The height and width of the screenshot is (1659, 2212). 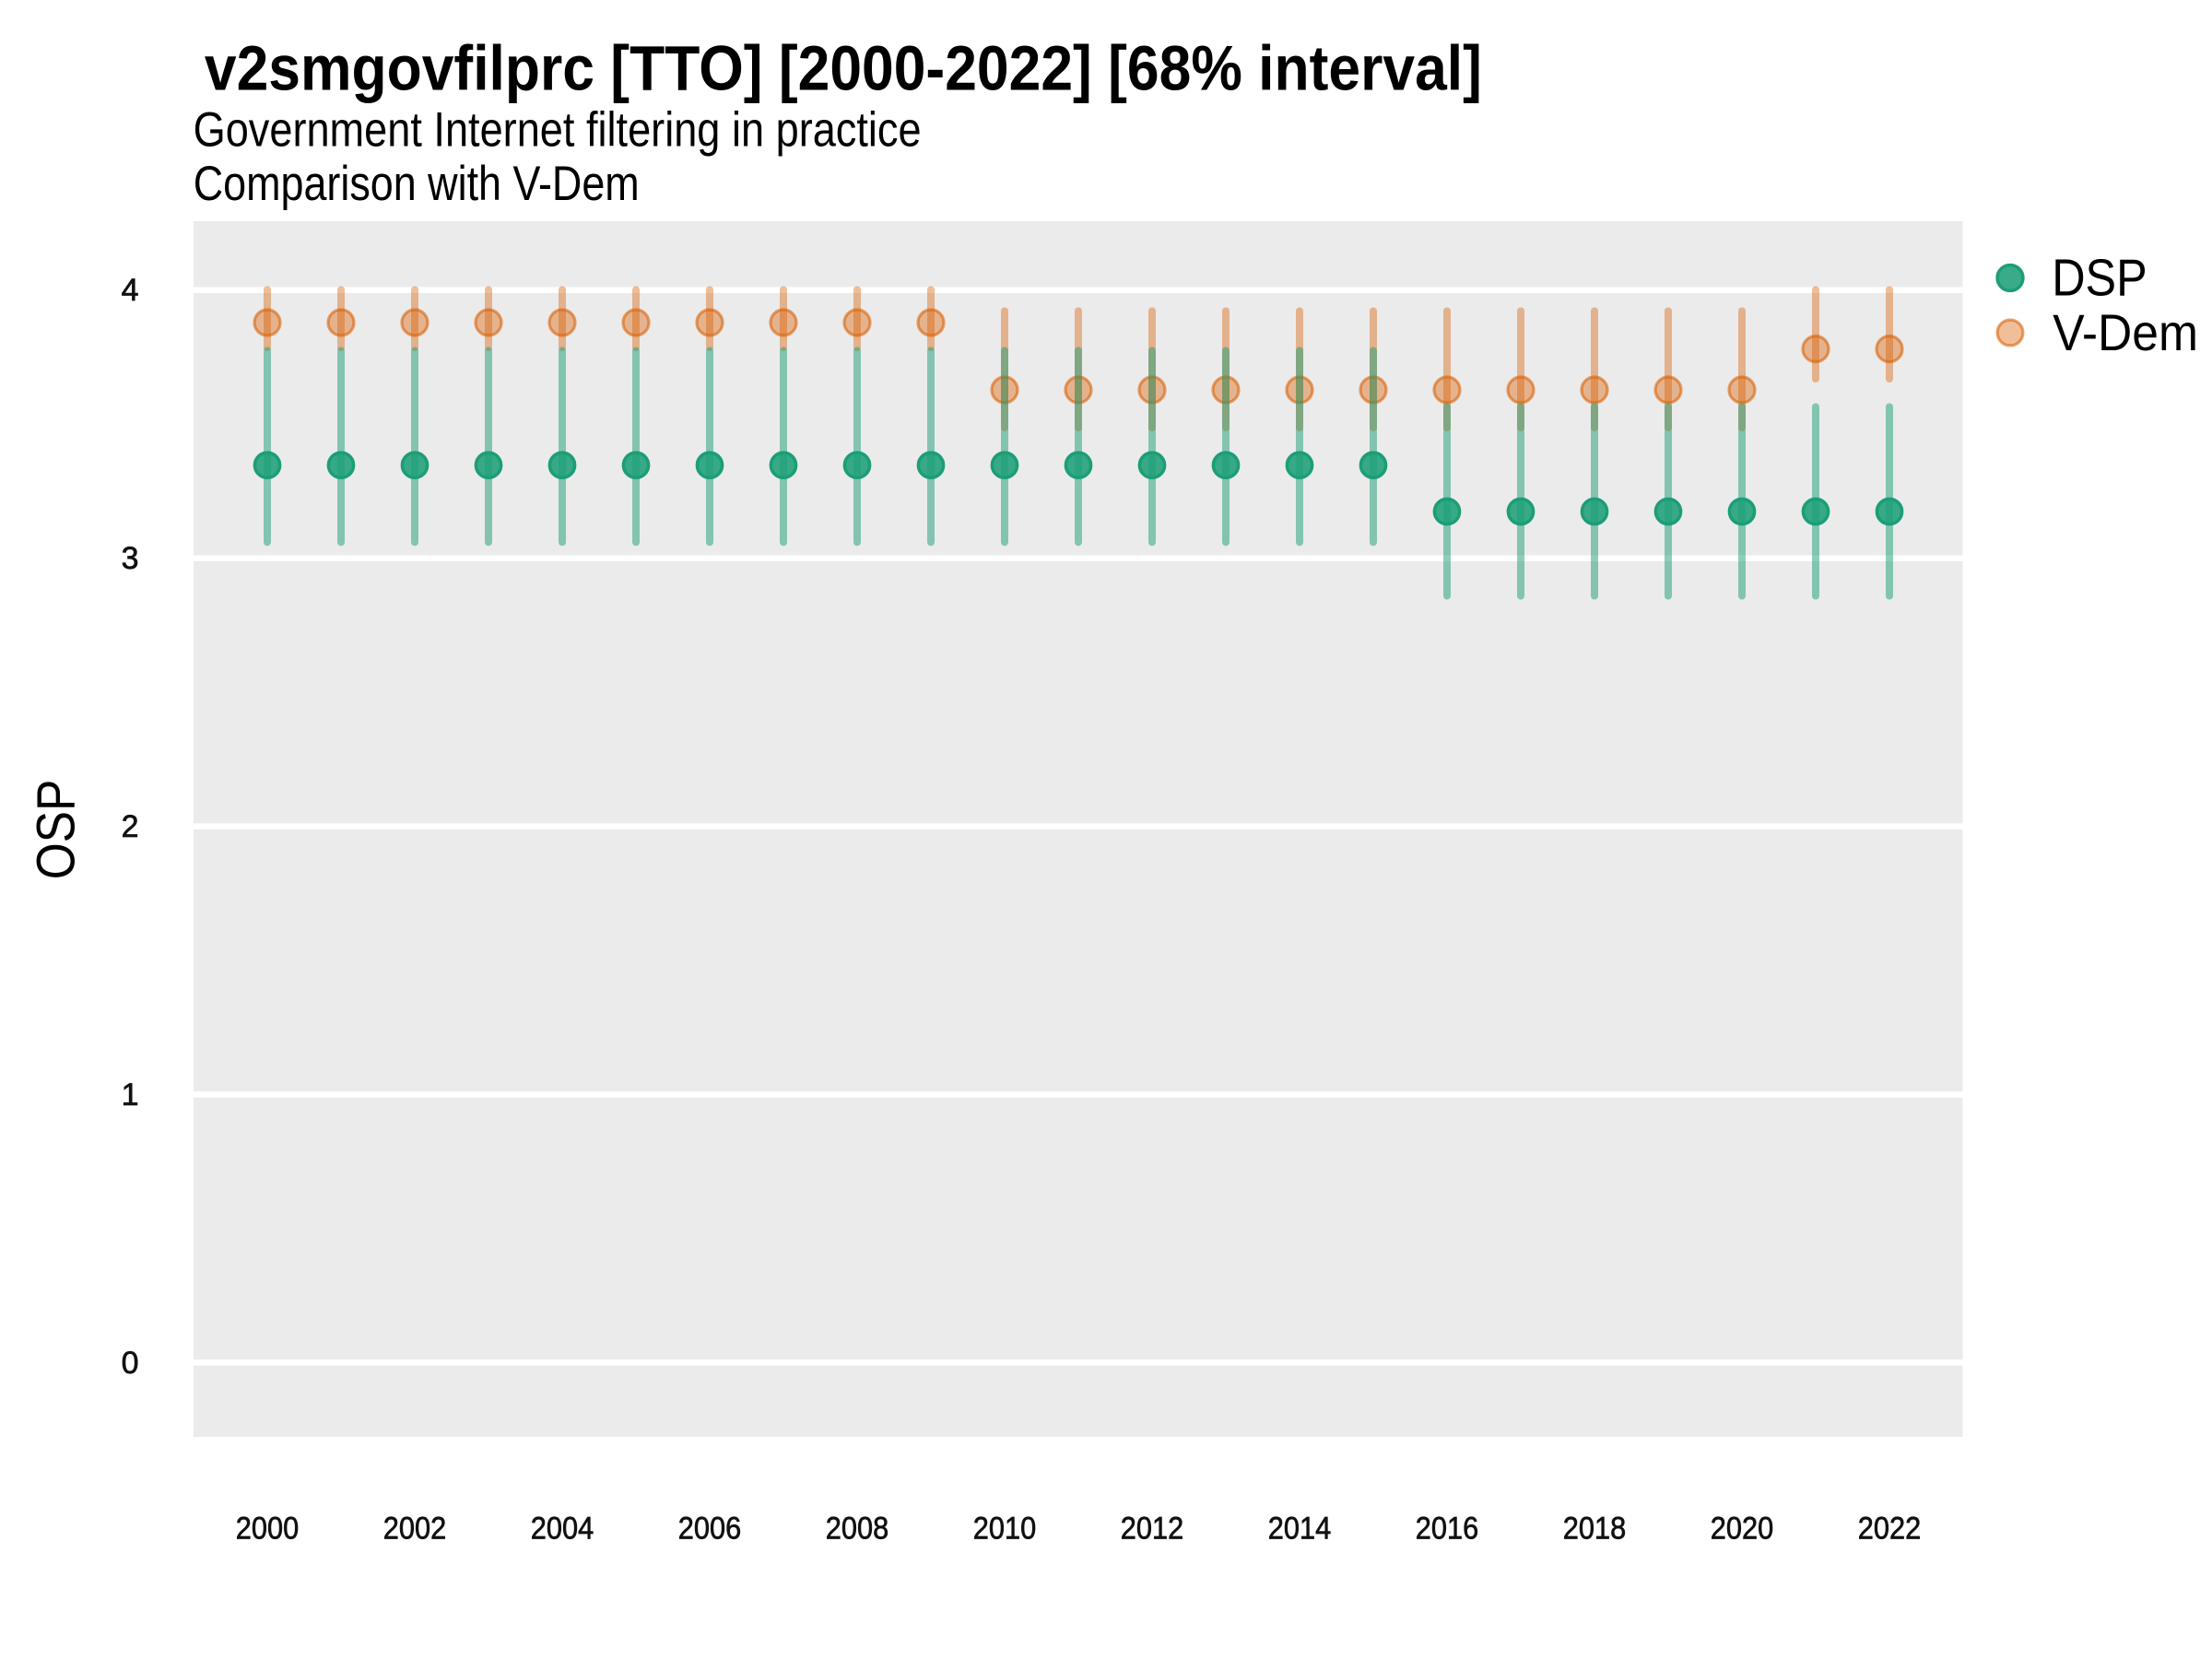 I want to click on svg-text: 2016, so click(x=1447, y=1528).